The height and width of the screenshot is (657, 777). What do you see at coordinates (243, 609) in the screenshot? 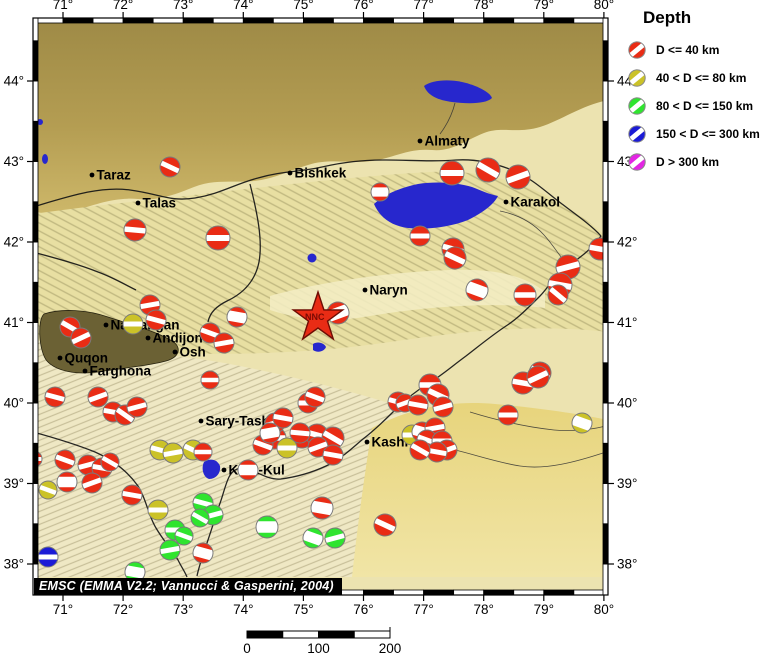
I see `lon-axis-label: 74°` at bounding box center [243, 609].